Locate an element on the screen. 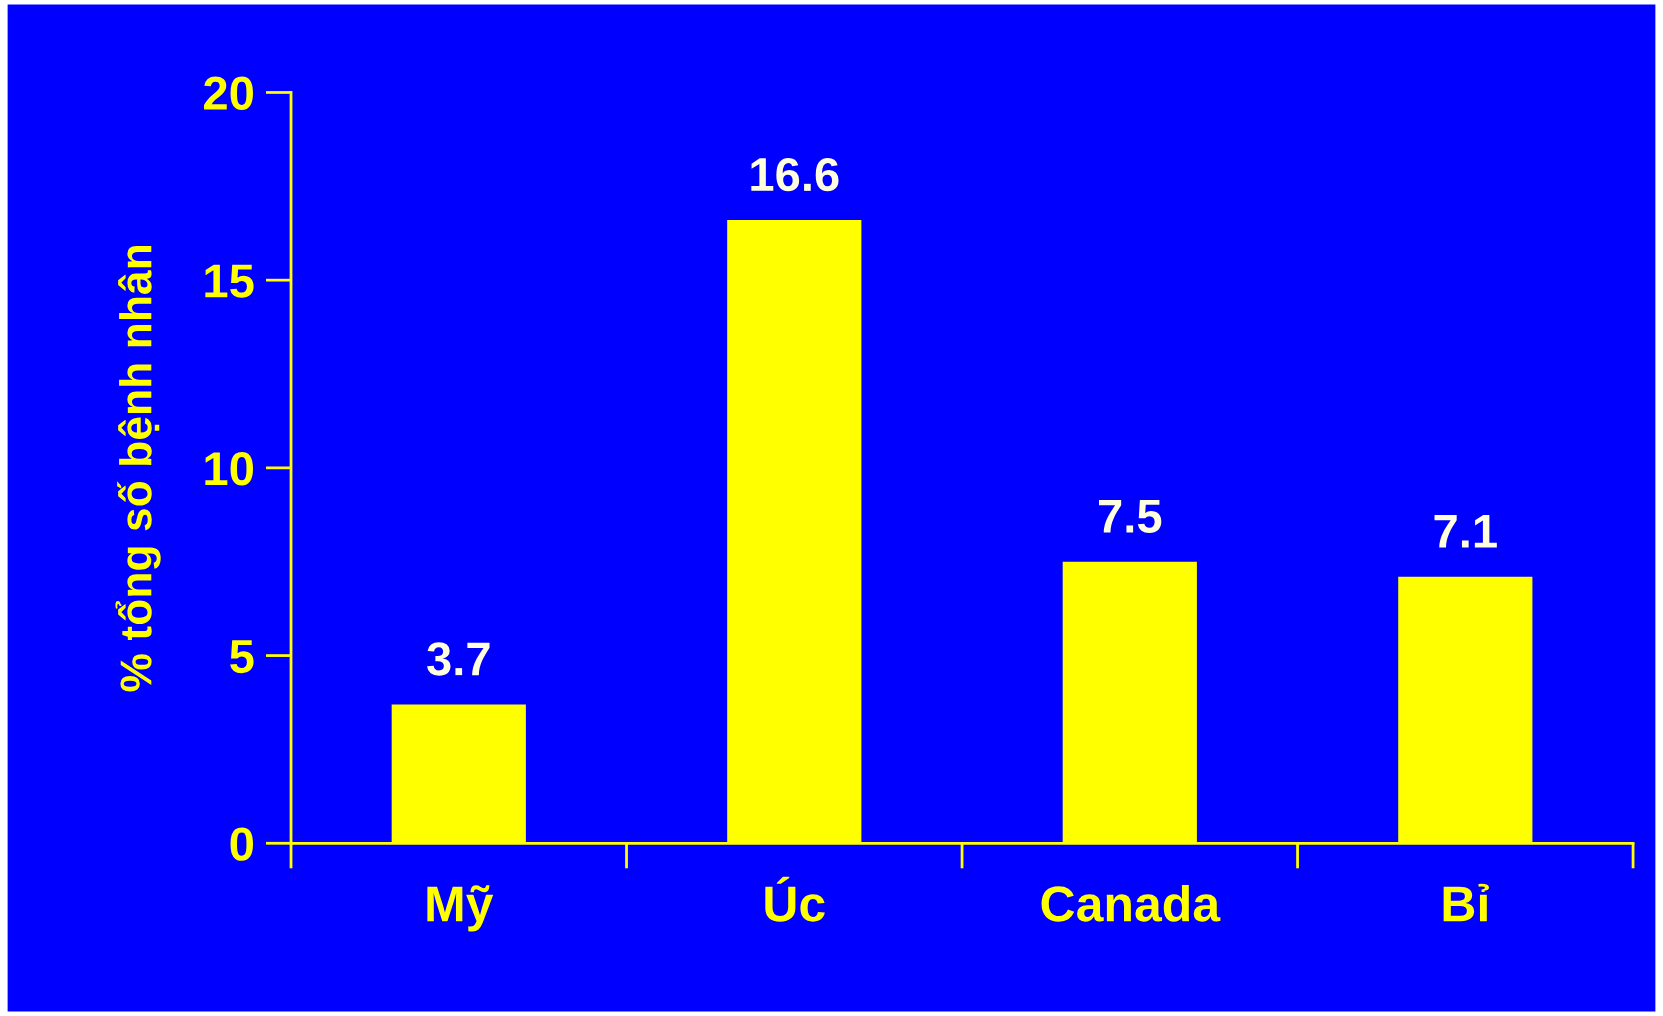  data-label: 7.5 is located at coordinates (1130, 516).